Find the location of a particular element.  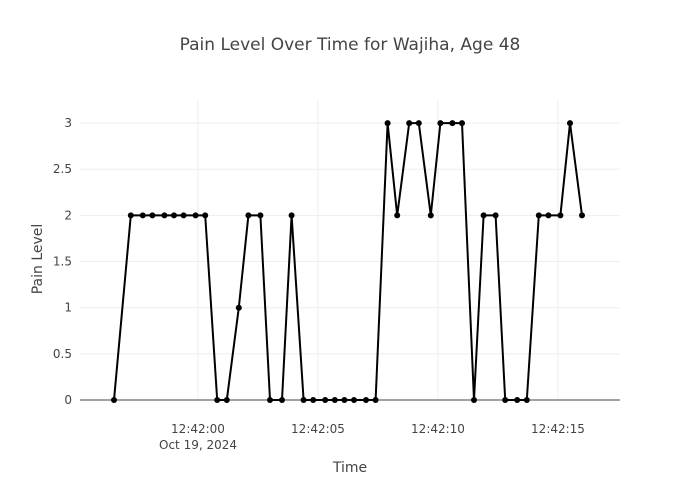

y-tick-label: 0.5 is located at coordinates (62, 354).